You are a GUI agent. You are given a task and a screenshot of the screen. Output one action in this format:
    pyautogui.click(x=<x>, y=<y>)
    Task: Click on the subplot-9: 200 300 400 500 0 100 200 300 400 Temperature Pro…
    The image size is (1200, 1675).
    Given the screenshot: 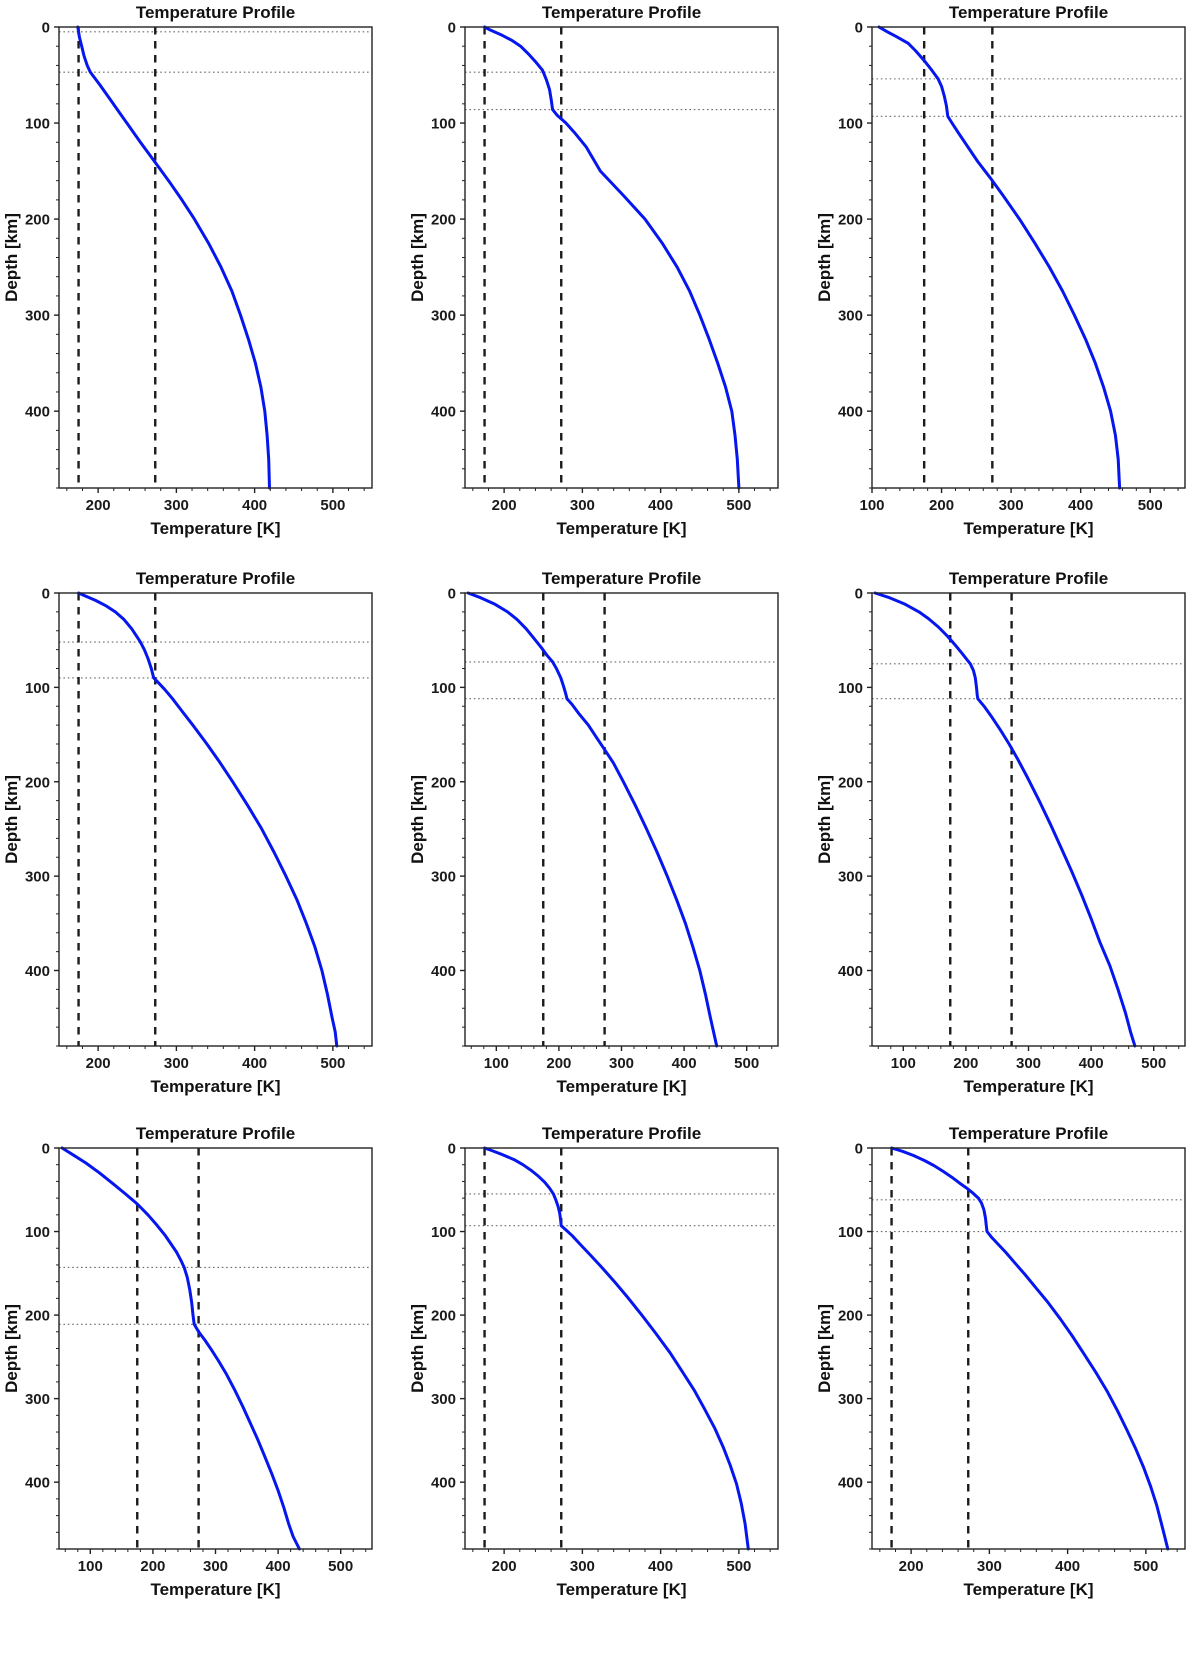 What is the action you would take?
    pyautogui.click(x=1000, y=1361)
    